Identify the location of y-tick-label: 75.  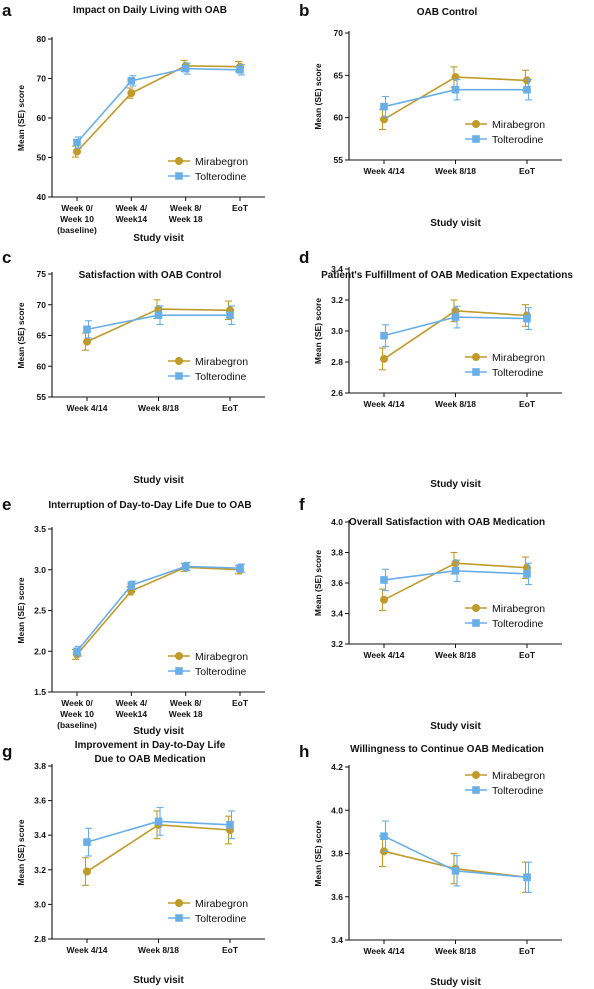
(42, 274).